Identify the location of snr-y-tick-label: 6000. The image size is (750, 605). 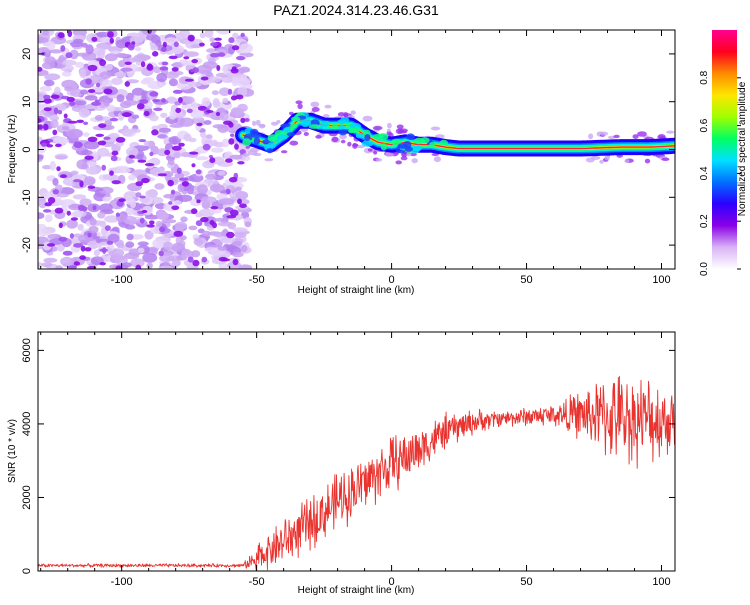
(27, 350).